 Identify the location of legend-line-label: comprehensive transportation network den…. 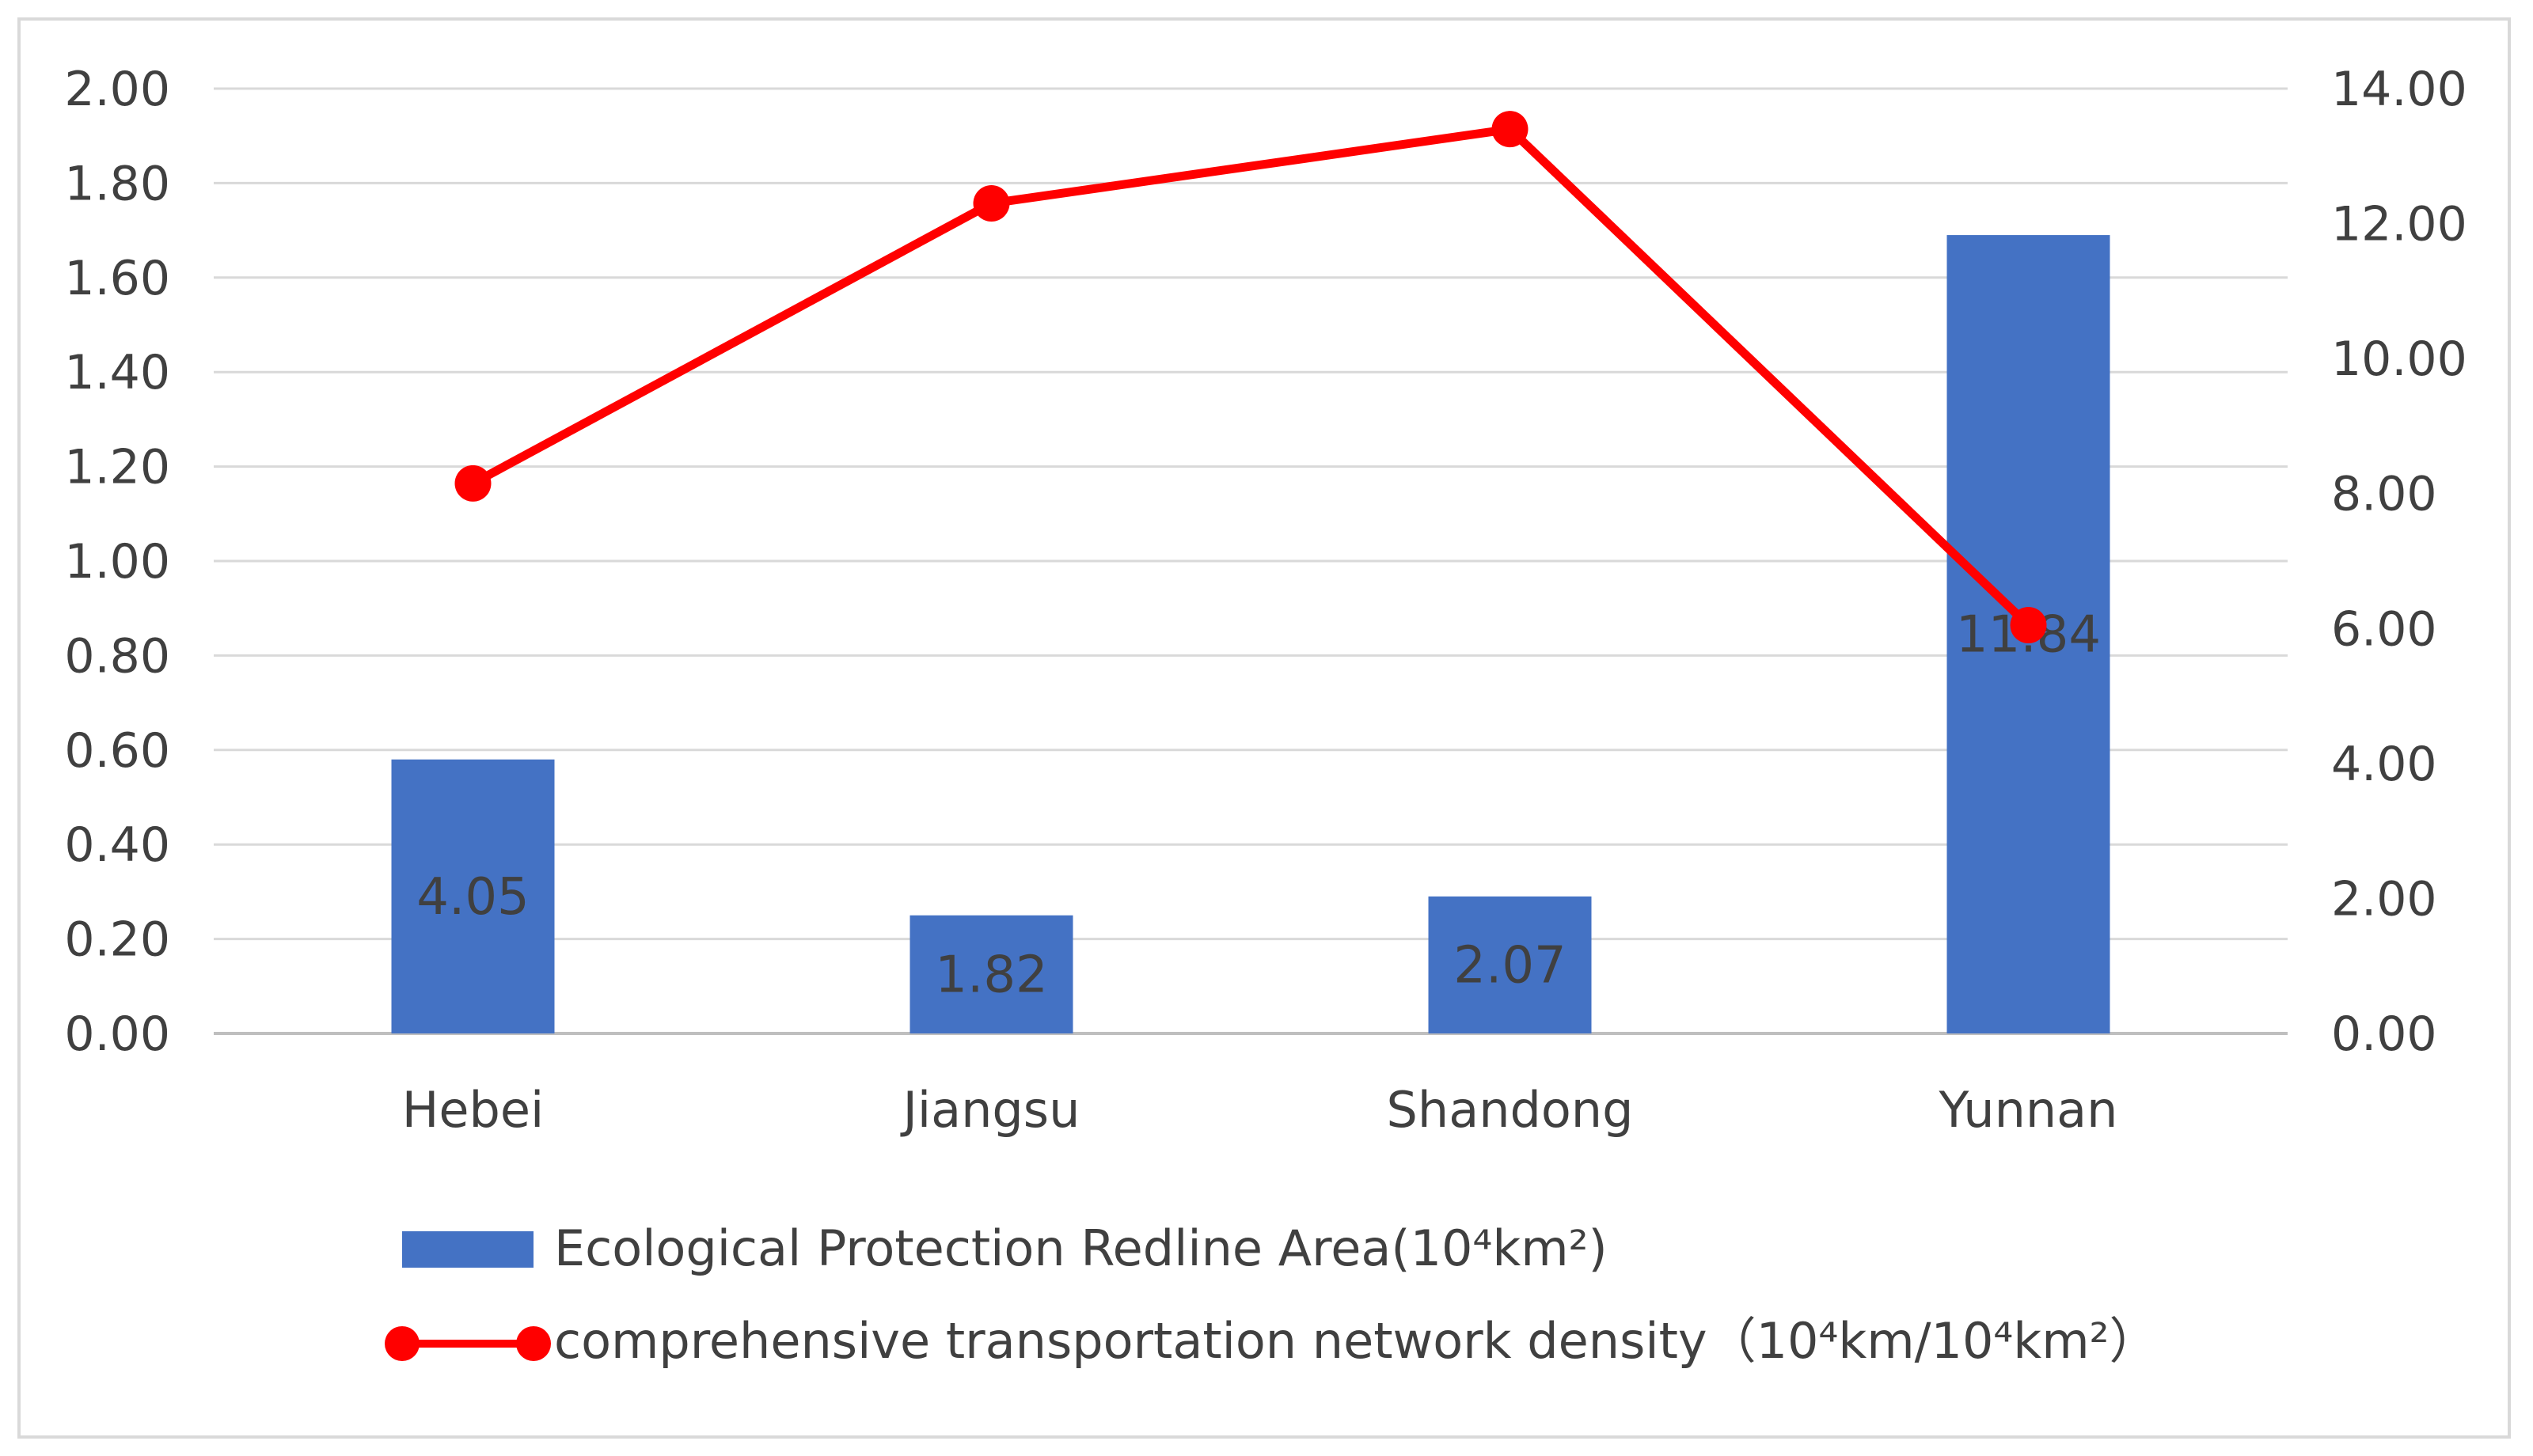
(1356, 1341).